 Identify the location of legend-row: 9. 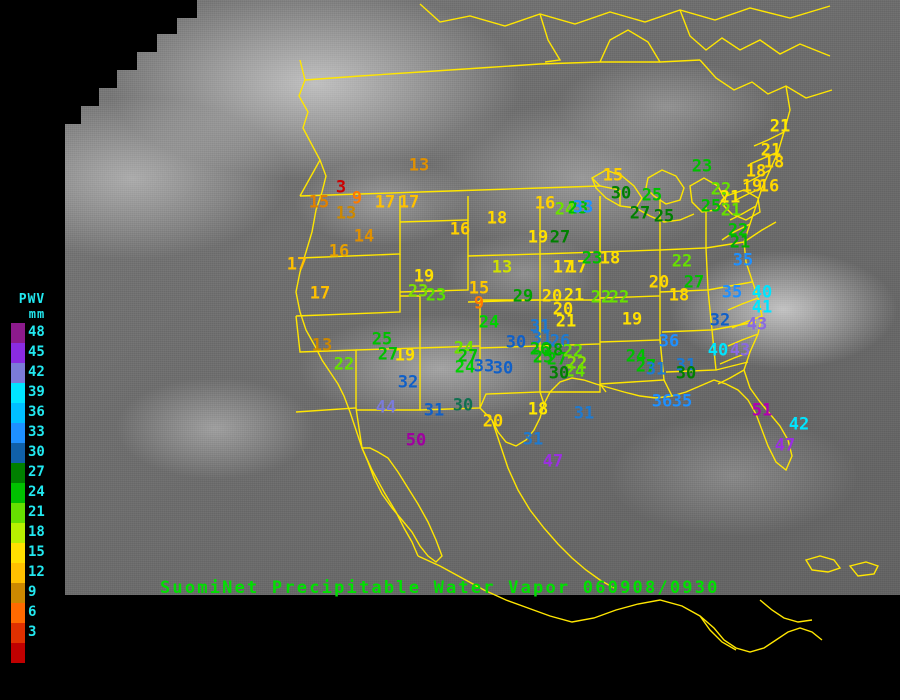
(31, 593).